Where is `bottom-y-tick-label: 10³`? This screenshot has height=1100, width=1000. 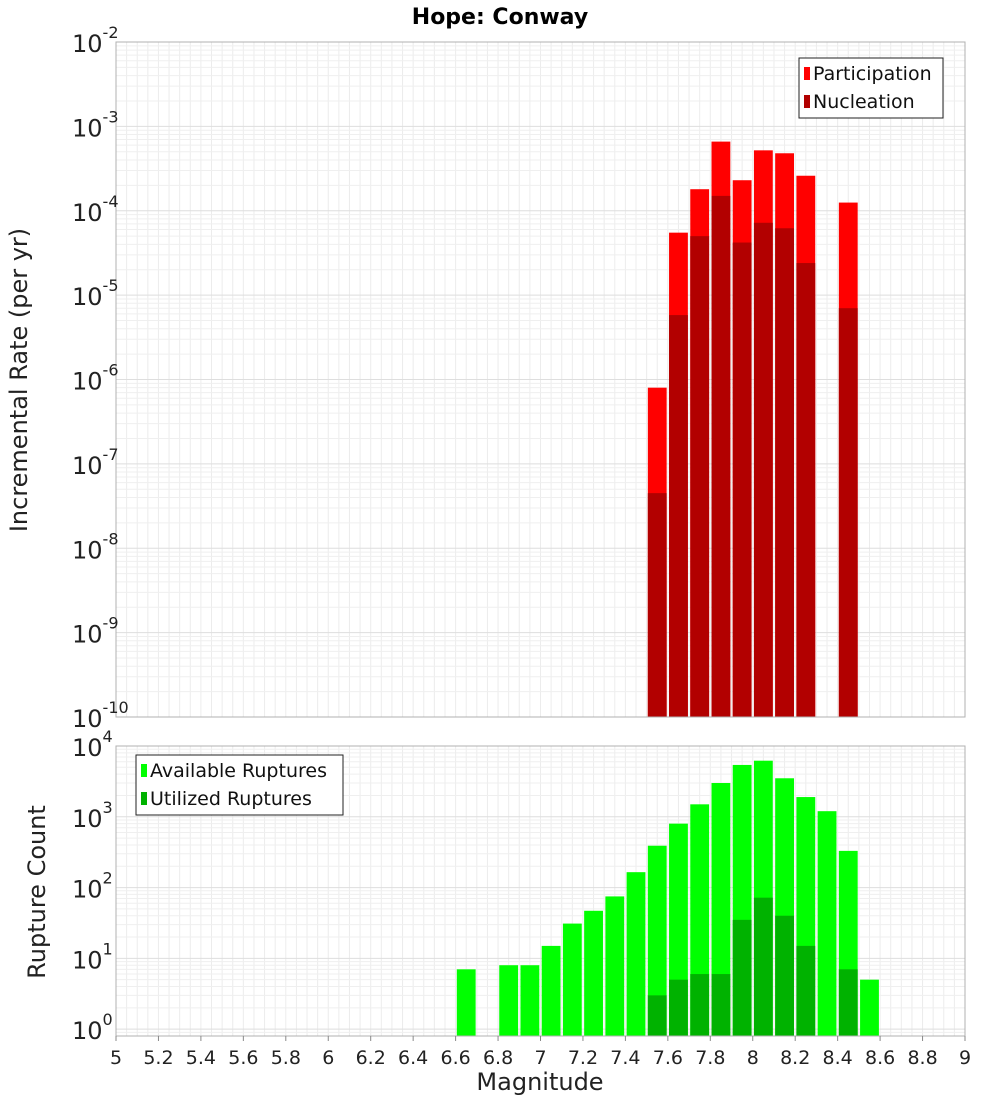 bottom-y-tick-label: 10³ is located at coordinates (92, 815).